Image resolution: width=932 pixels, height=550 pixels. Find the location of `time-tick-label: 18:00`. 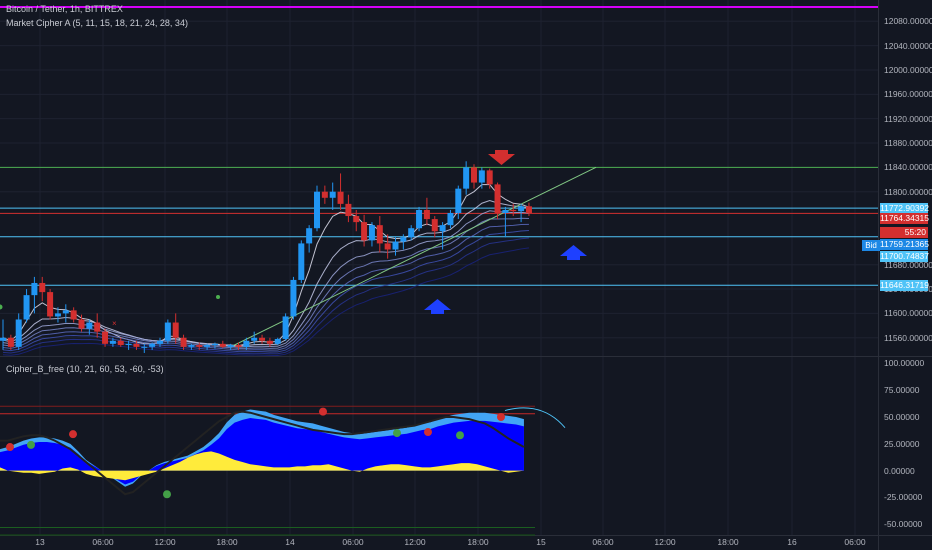

time-tick-label: 18:00 is located at coordinates (728, 542).